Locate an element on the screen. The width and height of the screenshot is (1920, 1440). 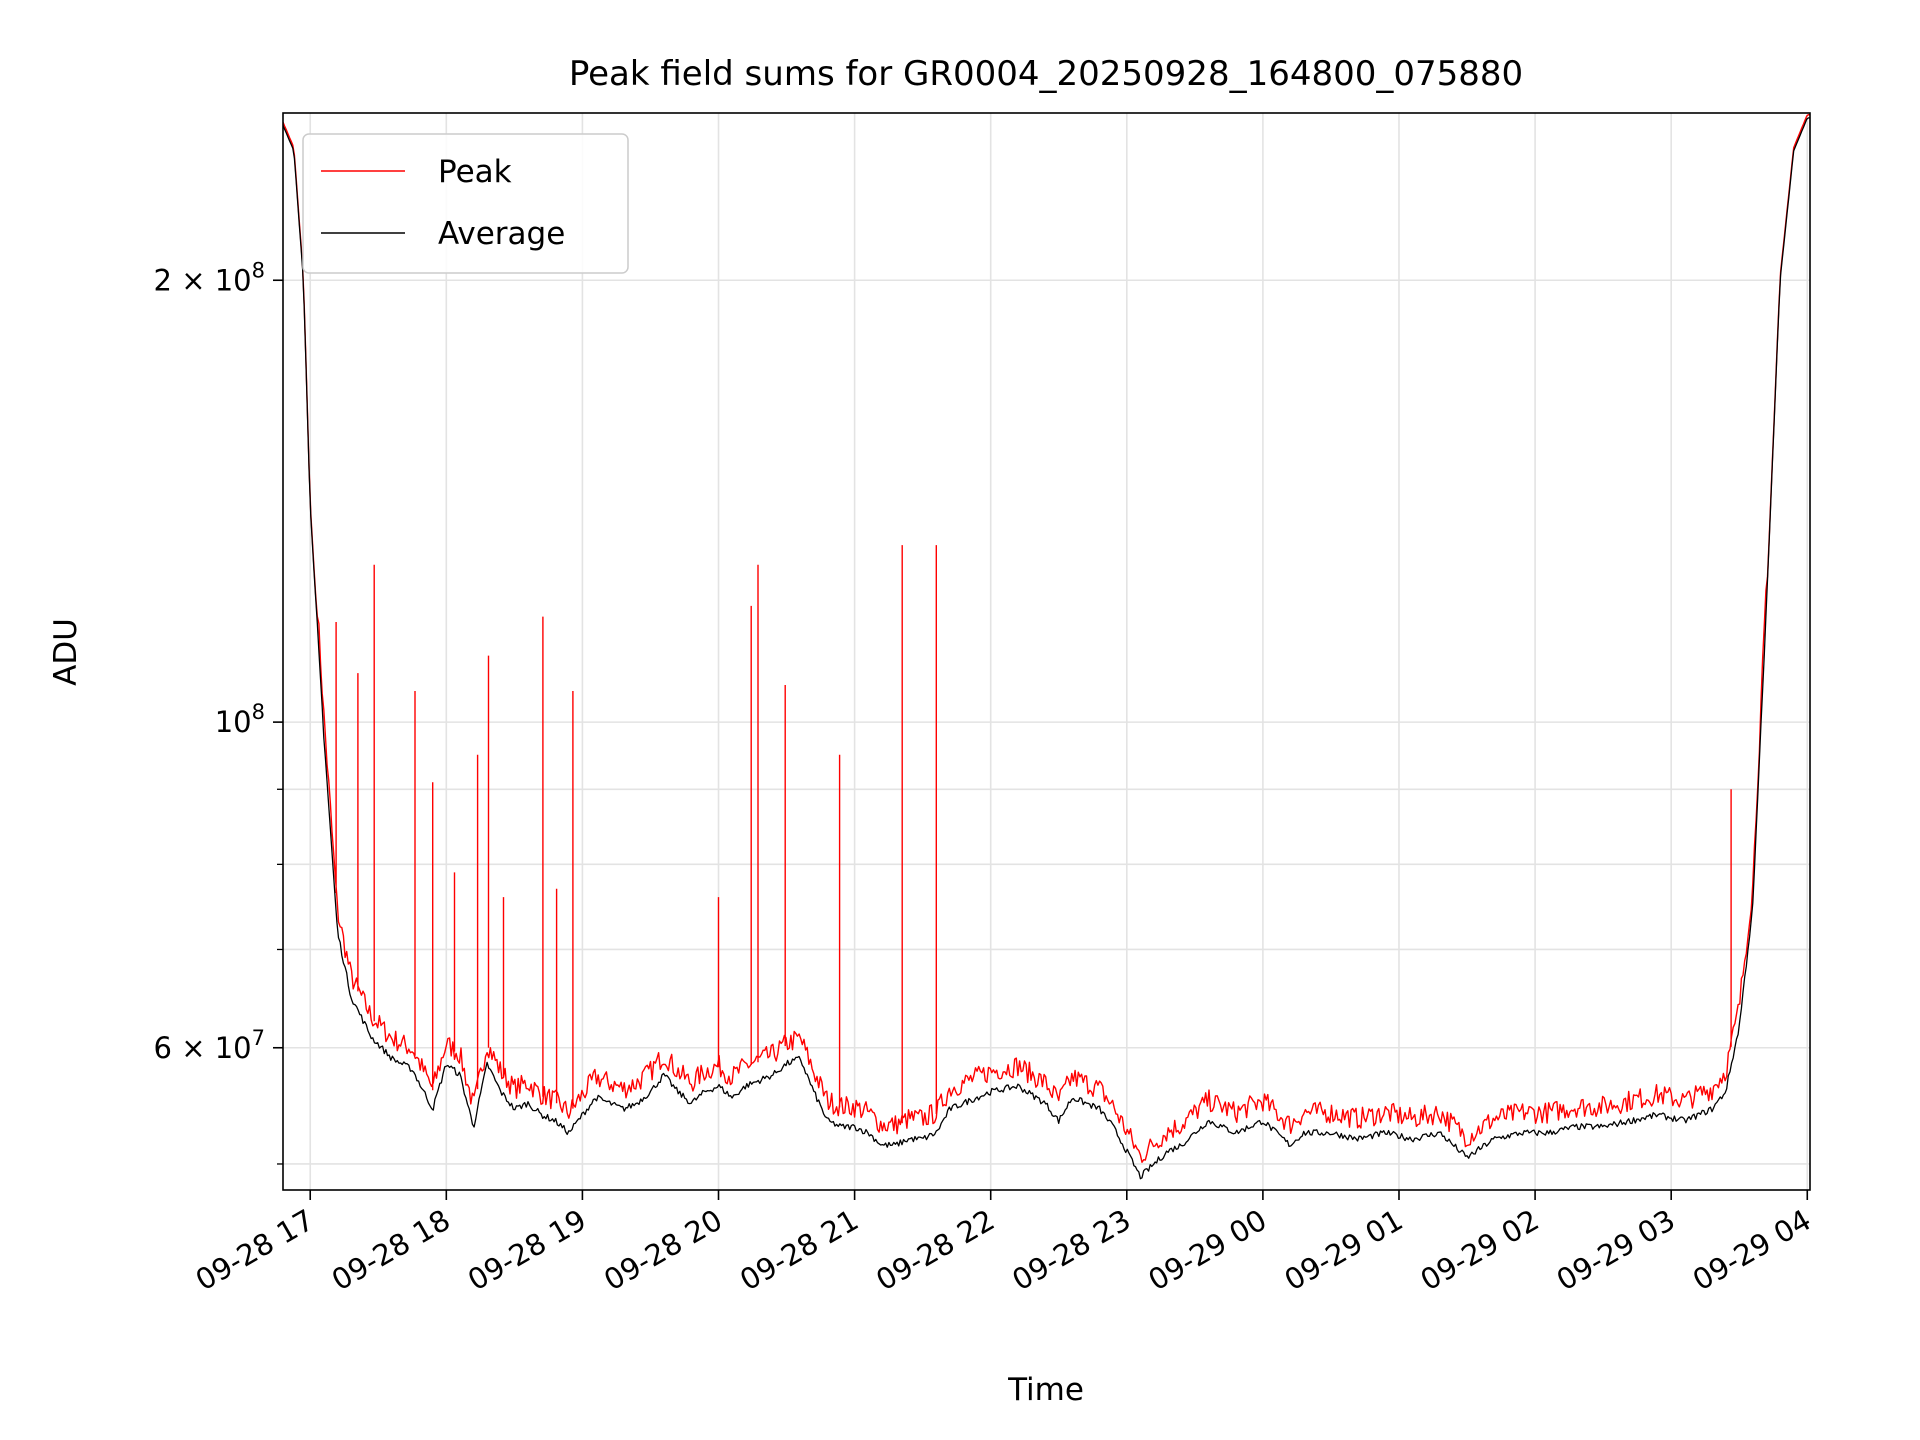
y-tick-label: 108 is located at coordinates (240, 719).